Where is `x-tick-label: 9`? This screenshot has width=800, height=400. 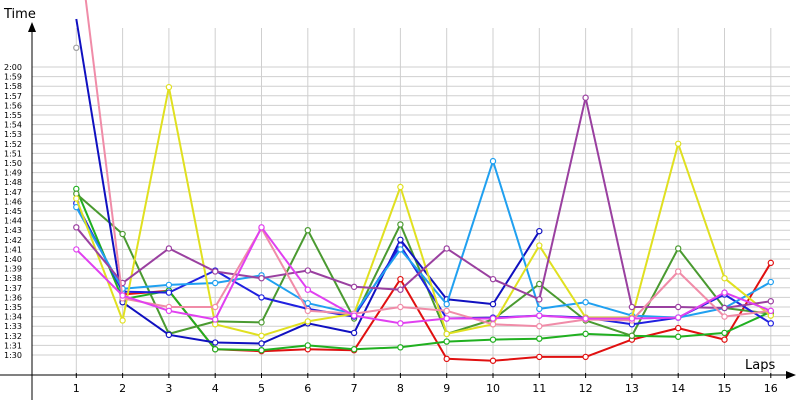 x-tick-label: 9 is located at coordinates (446, 388).